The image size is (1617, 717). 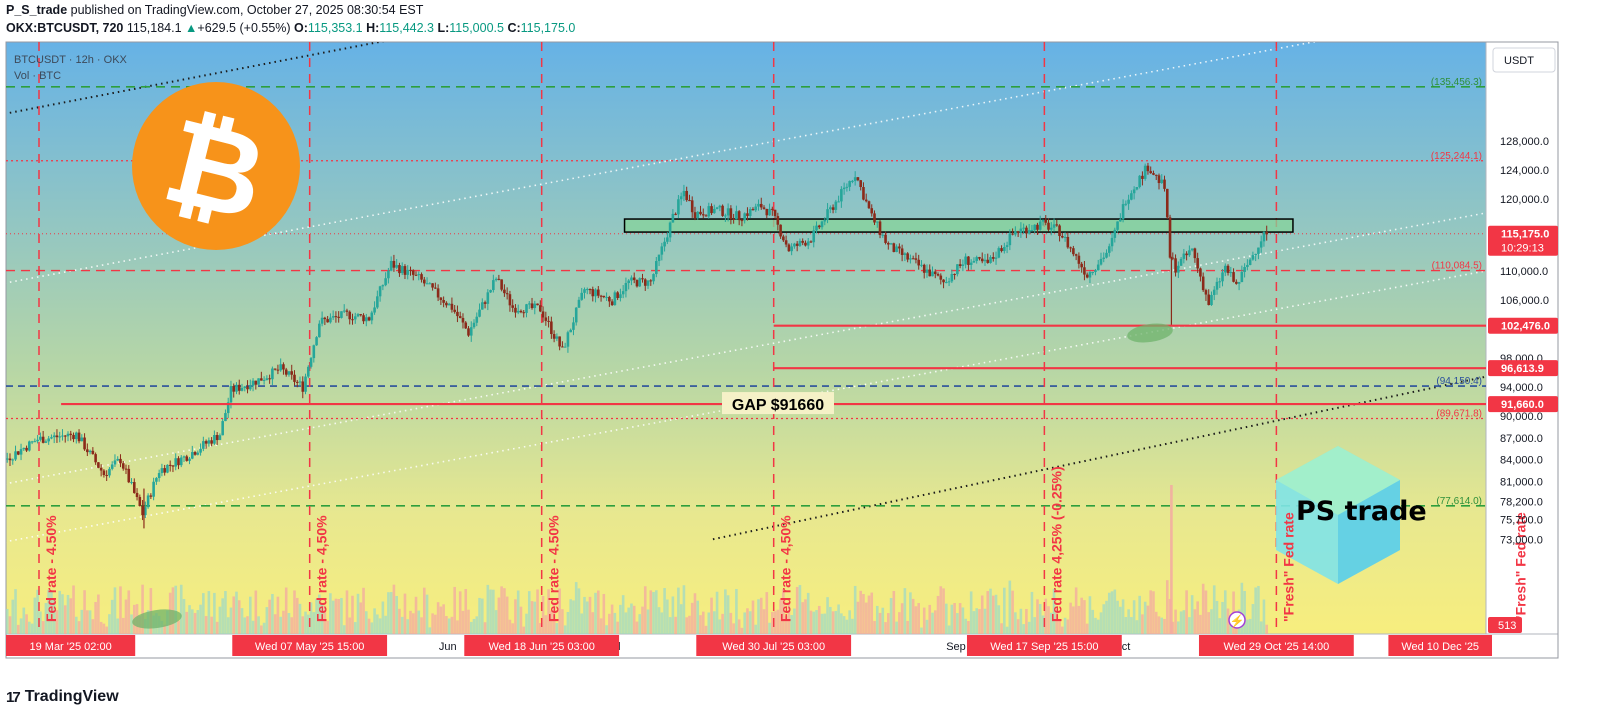 I want to click on price-axis-tick: 124,000.0, so click(x=1524, y=171).